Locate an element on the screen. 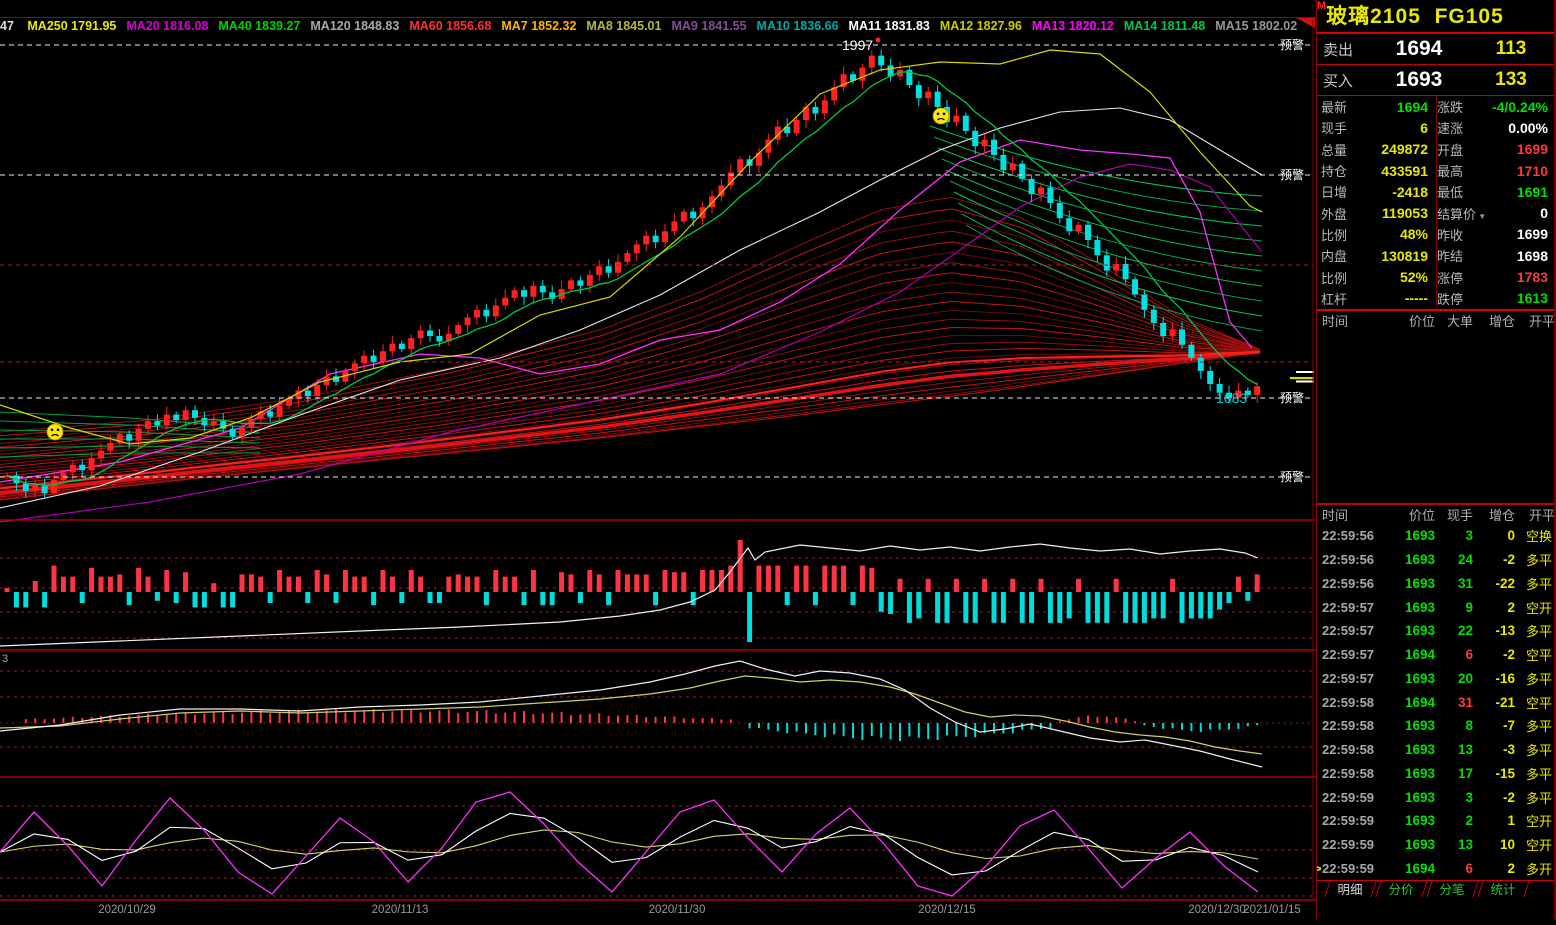 This screenshot has width=1556, height=925. tick-cell: -16 is located at coordinates (1505, 678).